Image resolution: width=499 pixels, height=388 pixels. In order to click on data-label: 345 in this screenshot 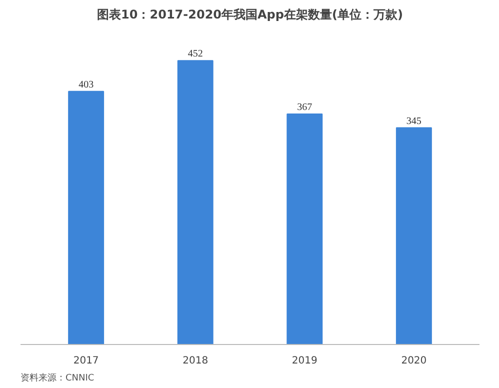, I will do `click(414, 121)`.